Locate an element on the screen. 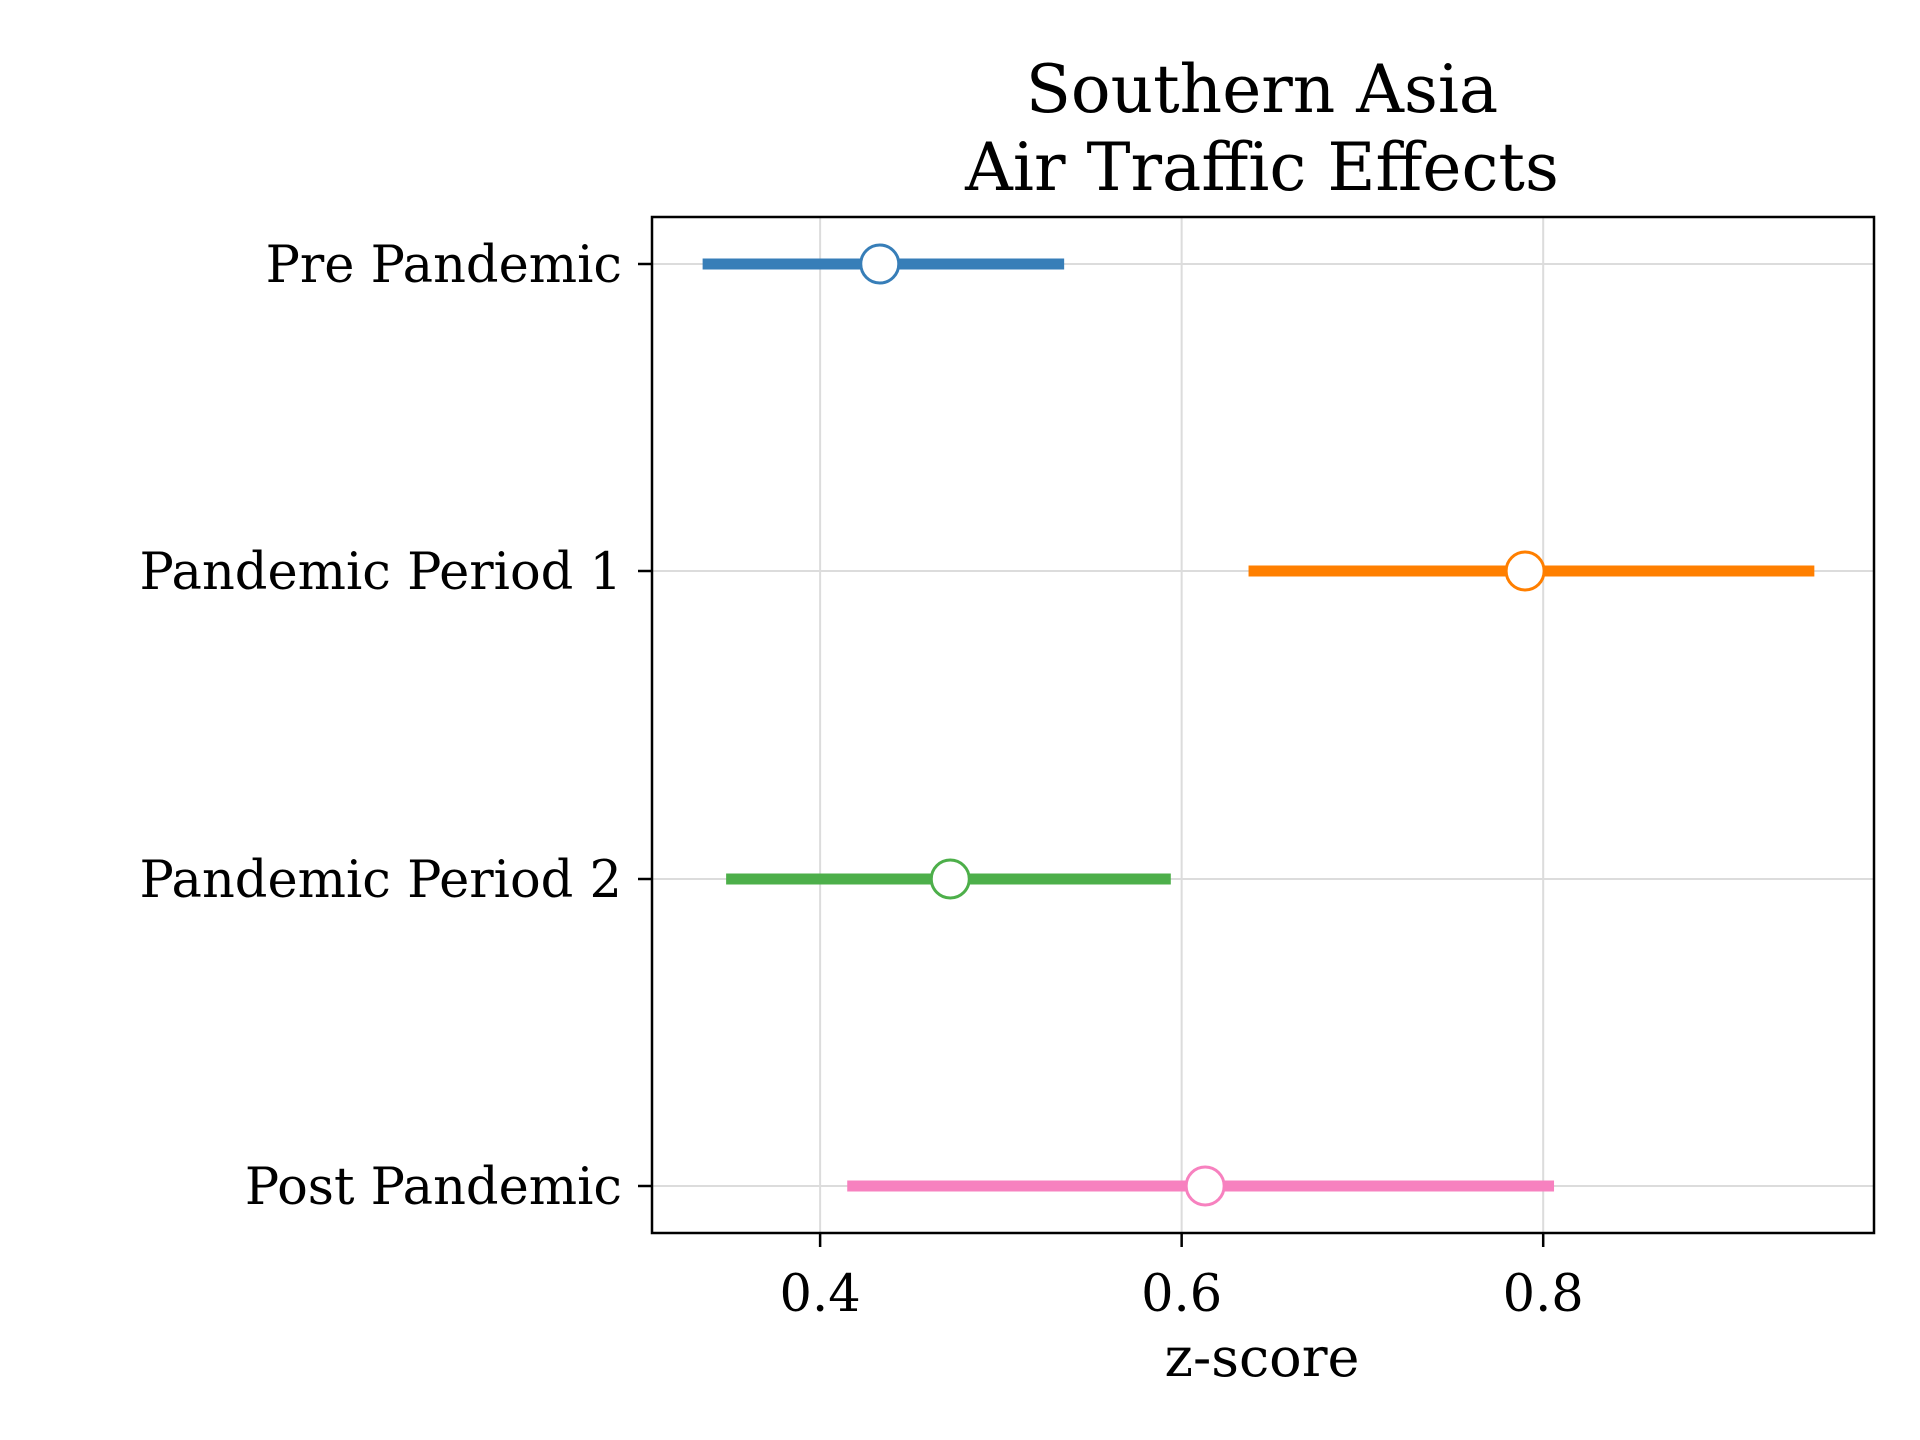  x-tick-label: 0.6 is located at coordinates (1181, 1294).